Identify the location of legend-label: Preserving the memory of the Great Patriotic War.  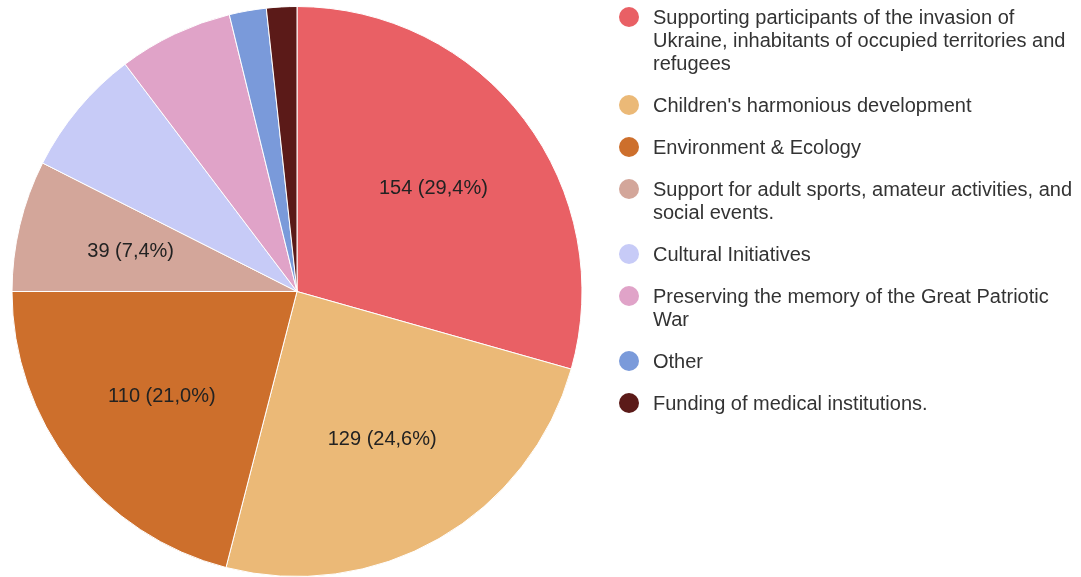
(851, 308).